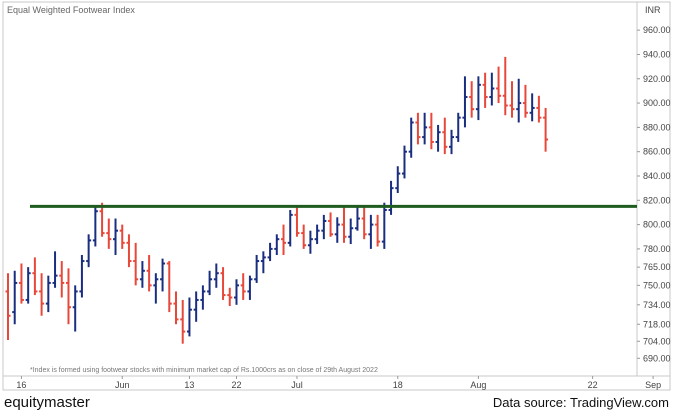  I want to click on y-tick-label: 860.00, so click(657, 152).